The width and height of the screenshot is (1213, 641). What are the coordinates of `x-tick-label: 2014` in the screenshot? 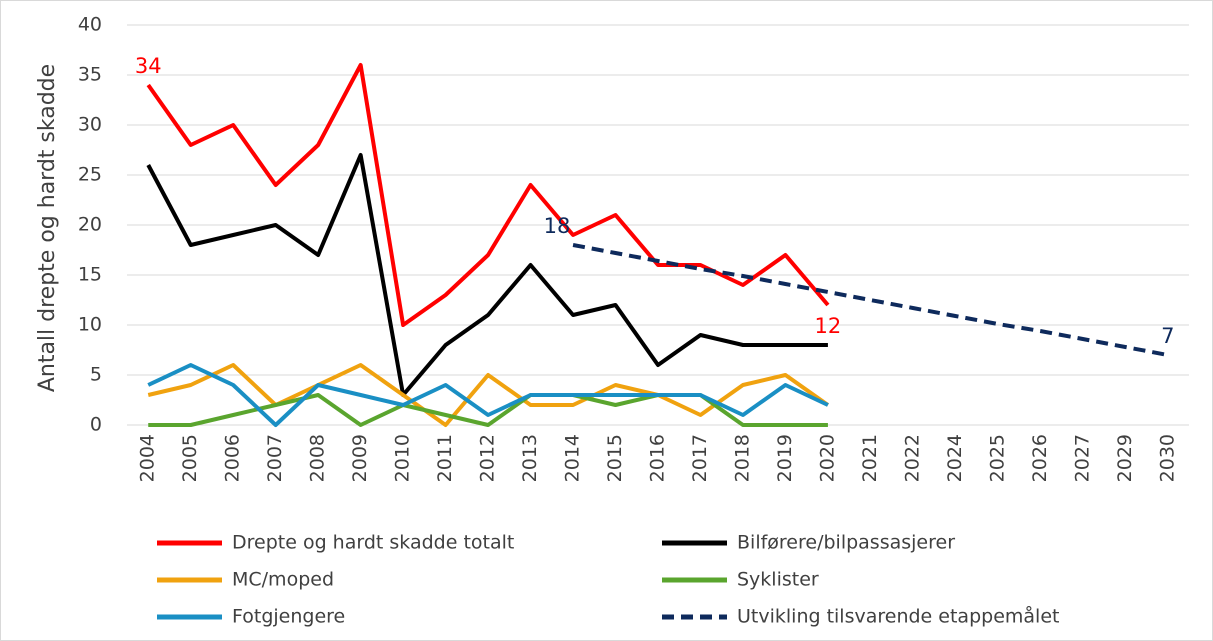 It's located at (573, 458).